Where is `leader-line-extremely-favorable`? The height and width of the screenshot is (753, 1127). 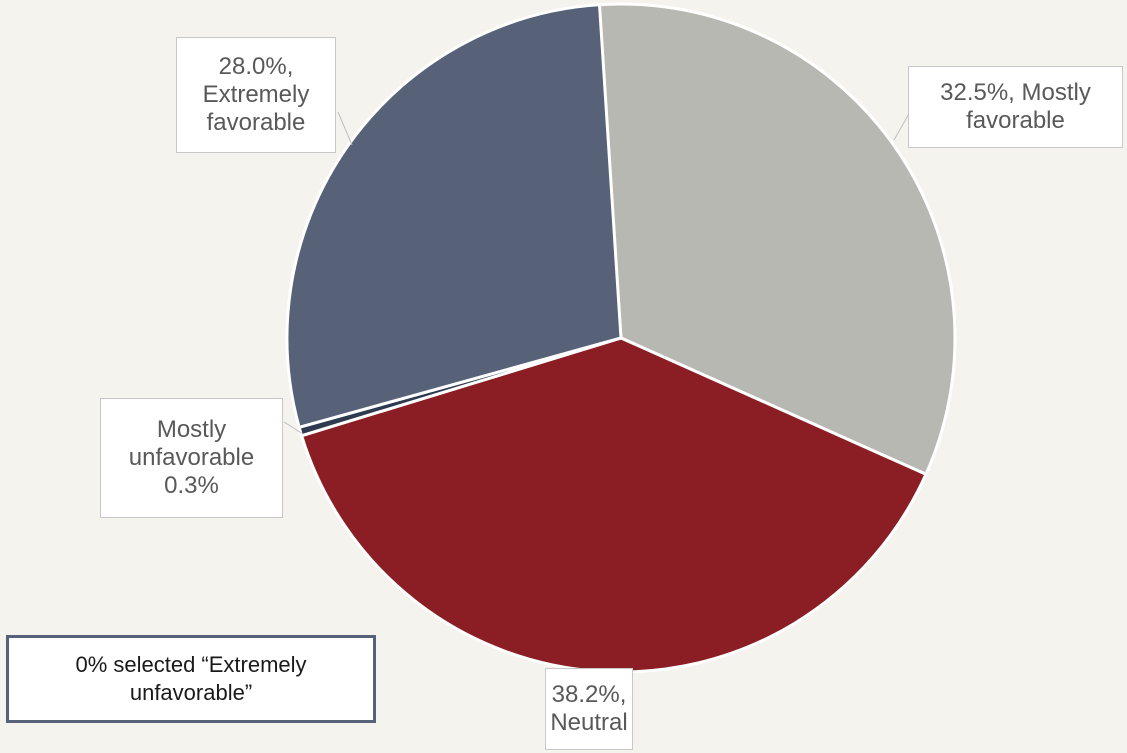 leader-line-extremely-favorable is located at coordinates (345, 128).